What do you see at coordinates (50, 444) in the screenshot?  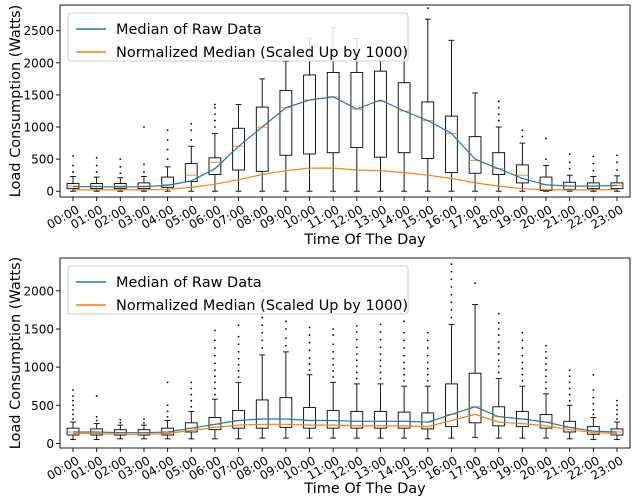 I see `y-tick-label: 0` at bounding box center [50, 444].